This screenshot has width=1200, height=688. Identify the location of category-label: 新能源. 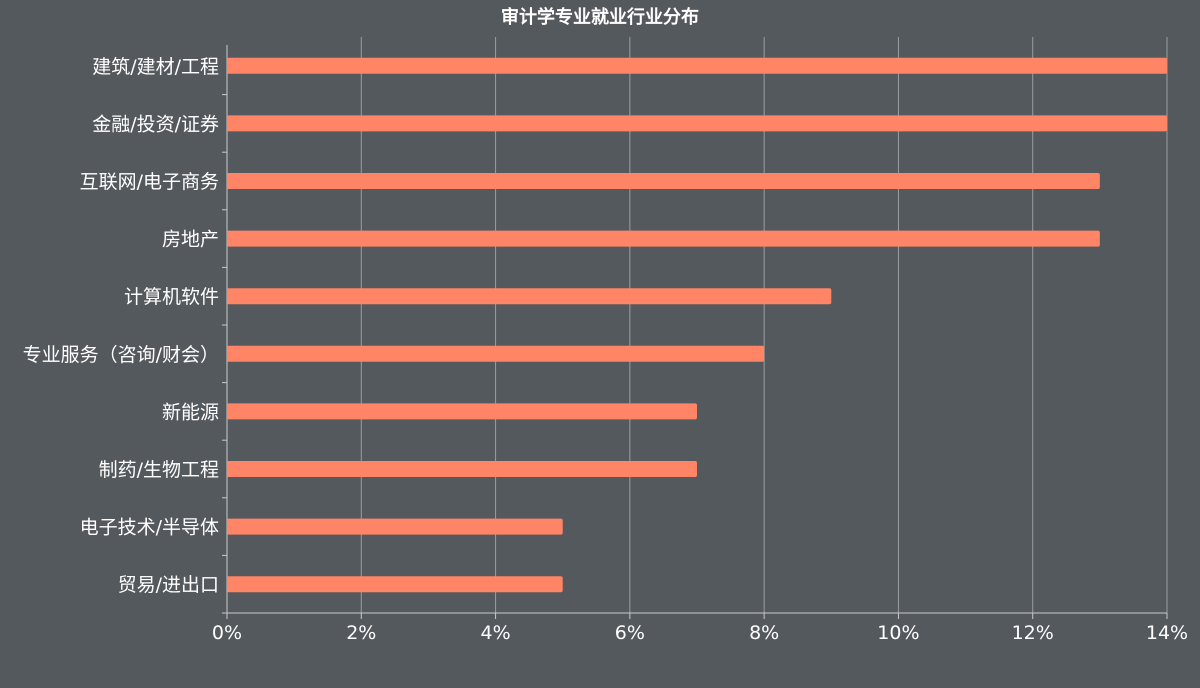
(190, 412).